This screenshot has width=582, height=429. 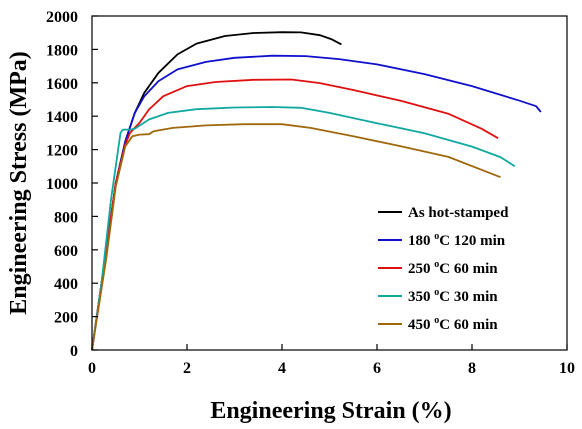 I want to click on y-tick-label: 800, so click(x=66, y=217).